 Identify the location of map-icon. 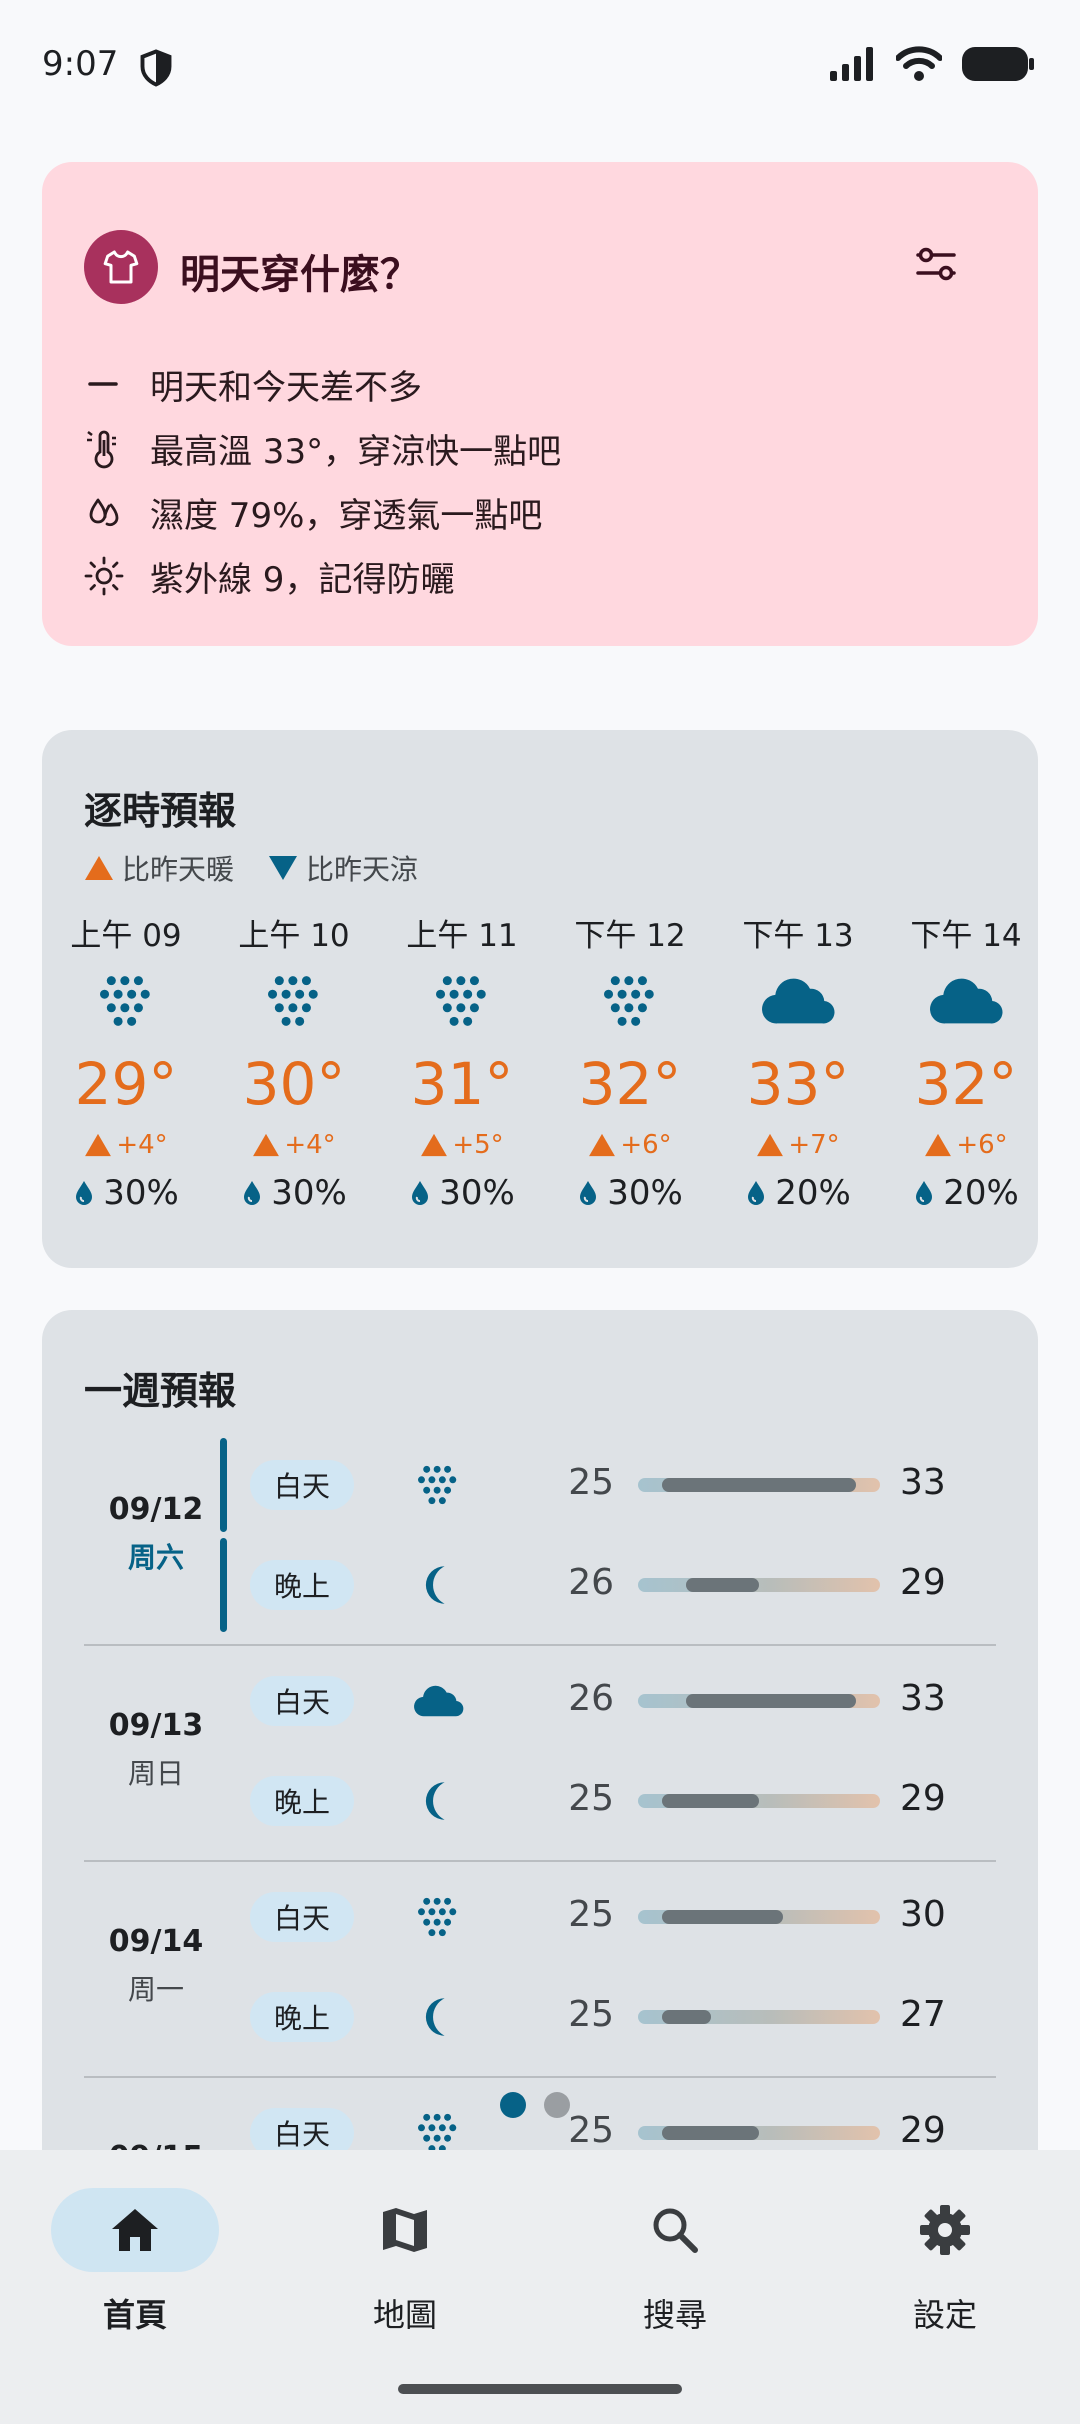
(405, 2230).